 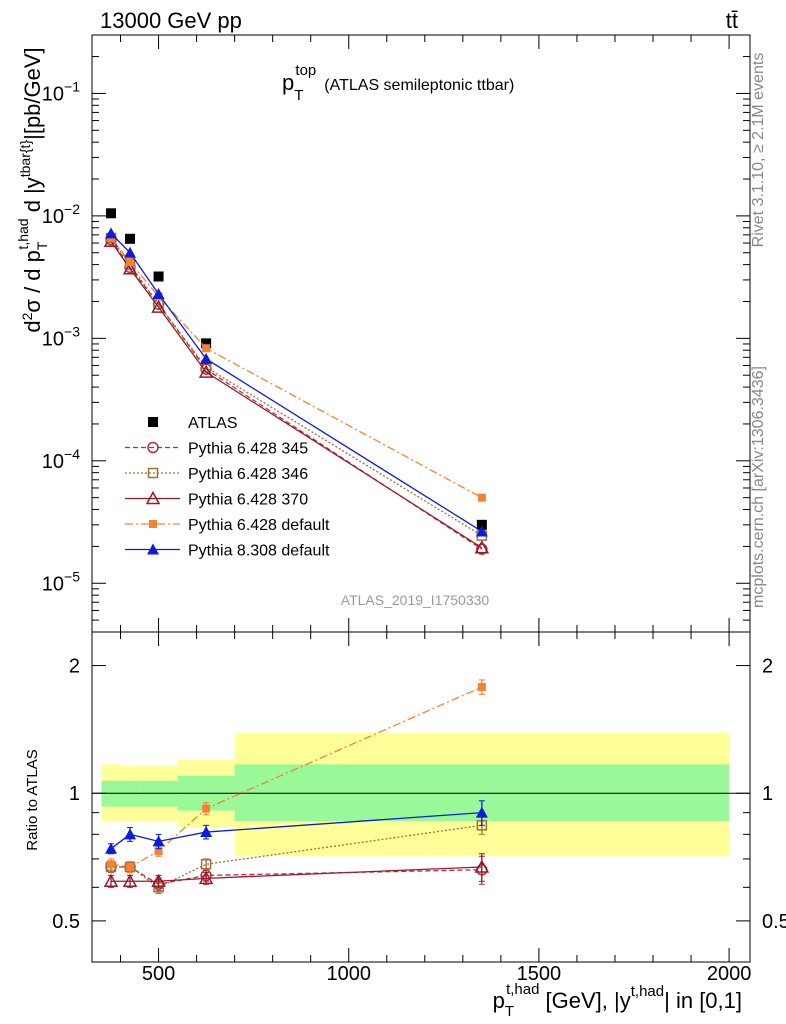 I want to click on main-ytick-label: 10⁻², so click(x=61, y=214).